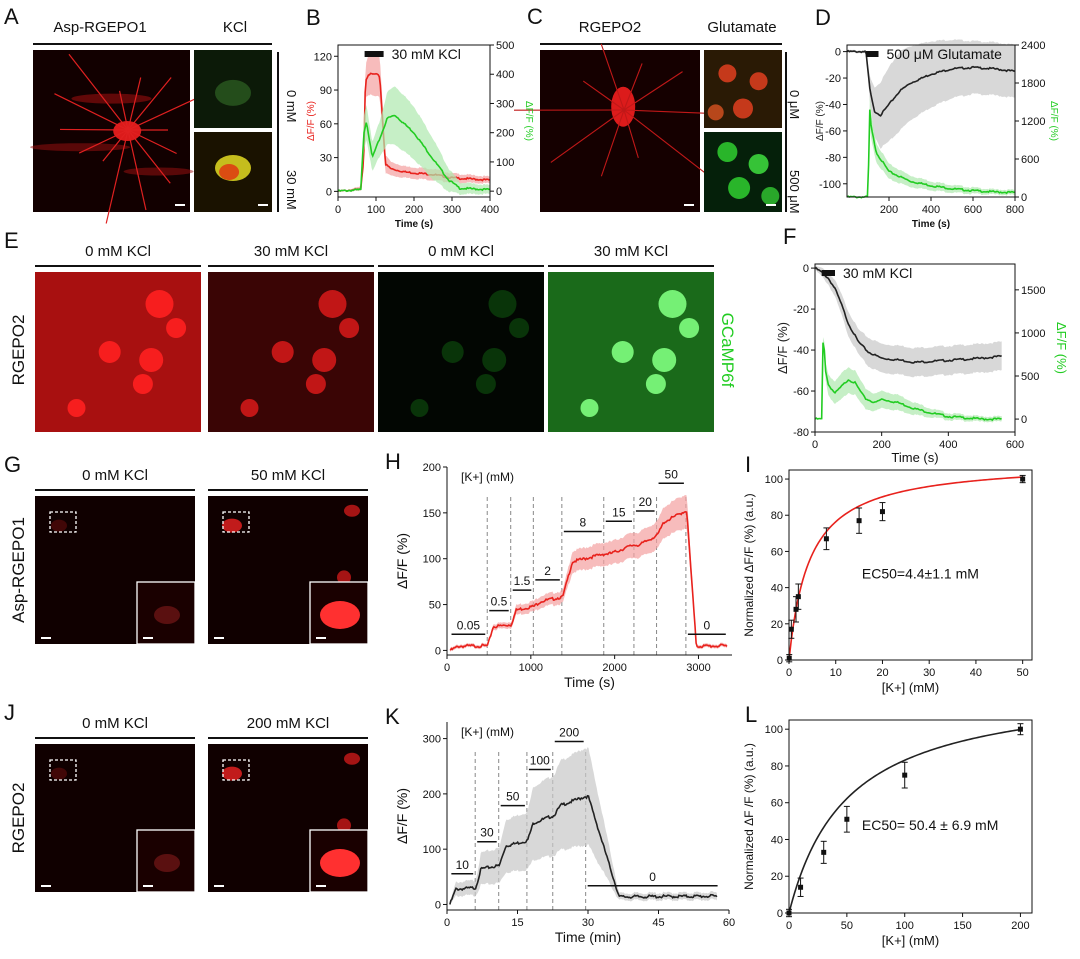 Image resolution: width=1080 pixels, height=959 pixels. Describe the element at coordinates (531, 668) in the screenshot. I see `x-tick-label: 1000` at that location.